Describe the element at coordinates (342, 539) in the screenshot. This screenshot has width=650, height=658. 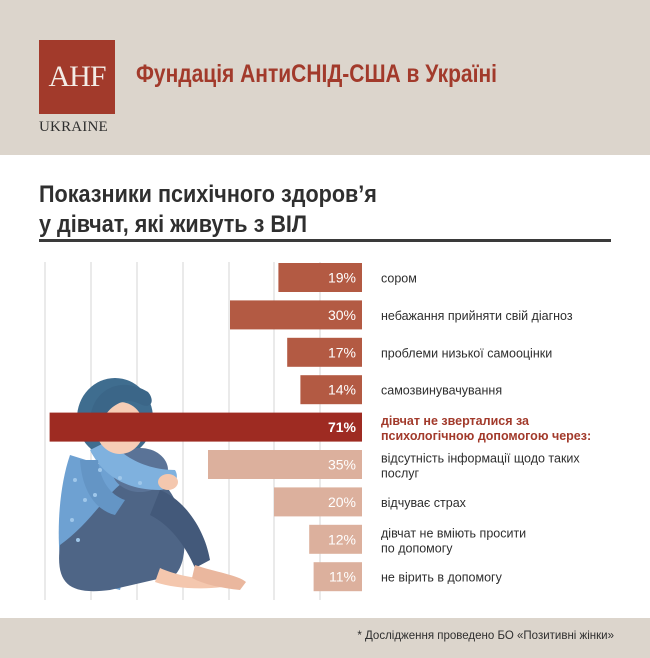
I see `bar-value-label: 12%` at that location.